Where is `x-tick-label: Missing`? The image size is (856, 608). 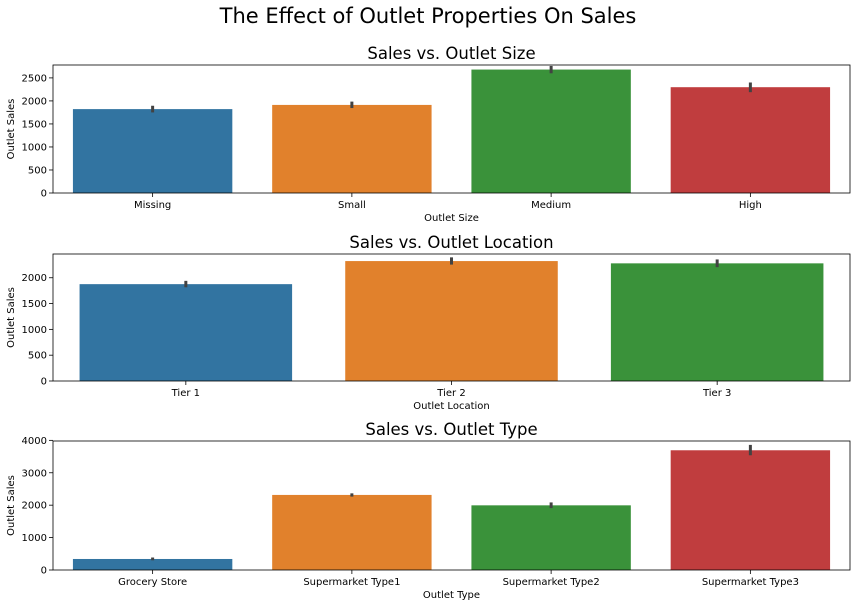 x-tick-label: Missing is located at coordinates (152, 205).